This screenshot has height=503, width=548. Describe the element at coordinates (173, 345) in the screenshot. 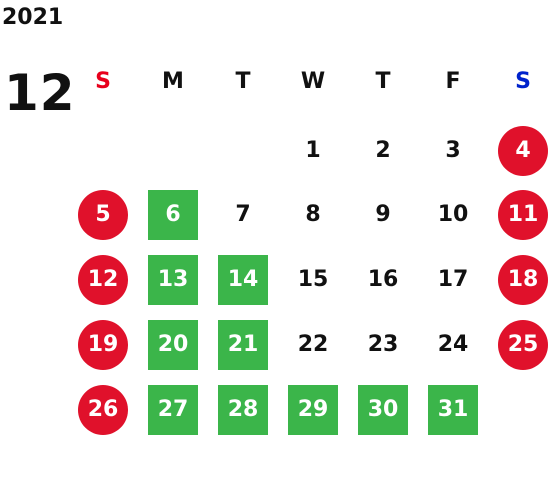

I see `day-20: 20` at that location.